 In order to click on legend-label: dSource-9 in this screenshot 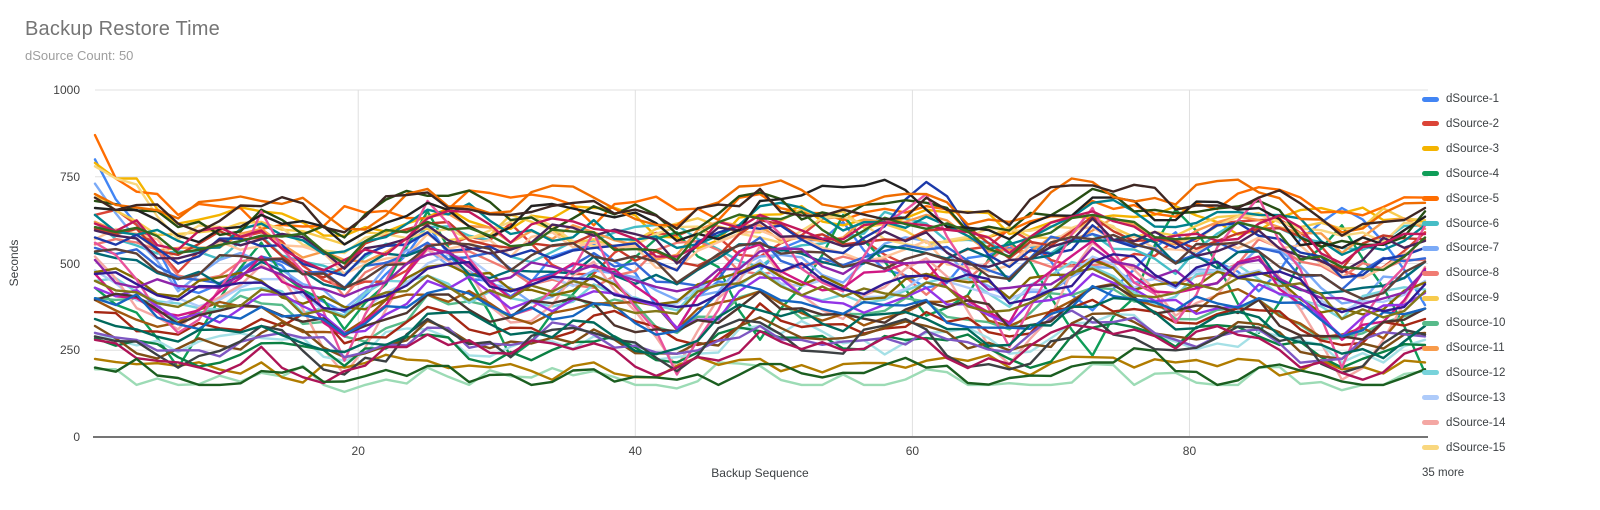, I will do `click(1473, 298)`.